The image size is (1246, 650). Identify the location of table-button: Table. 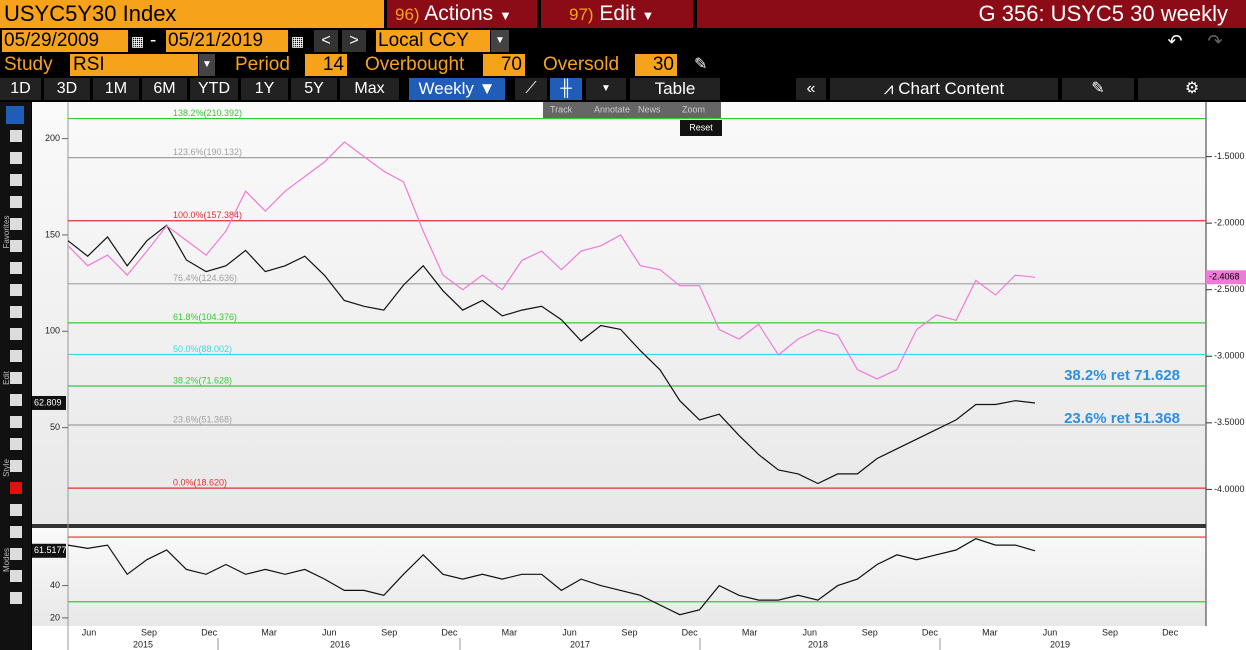
(675, 89).